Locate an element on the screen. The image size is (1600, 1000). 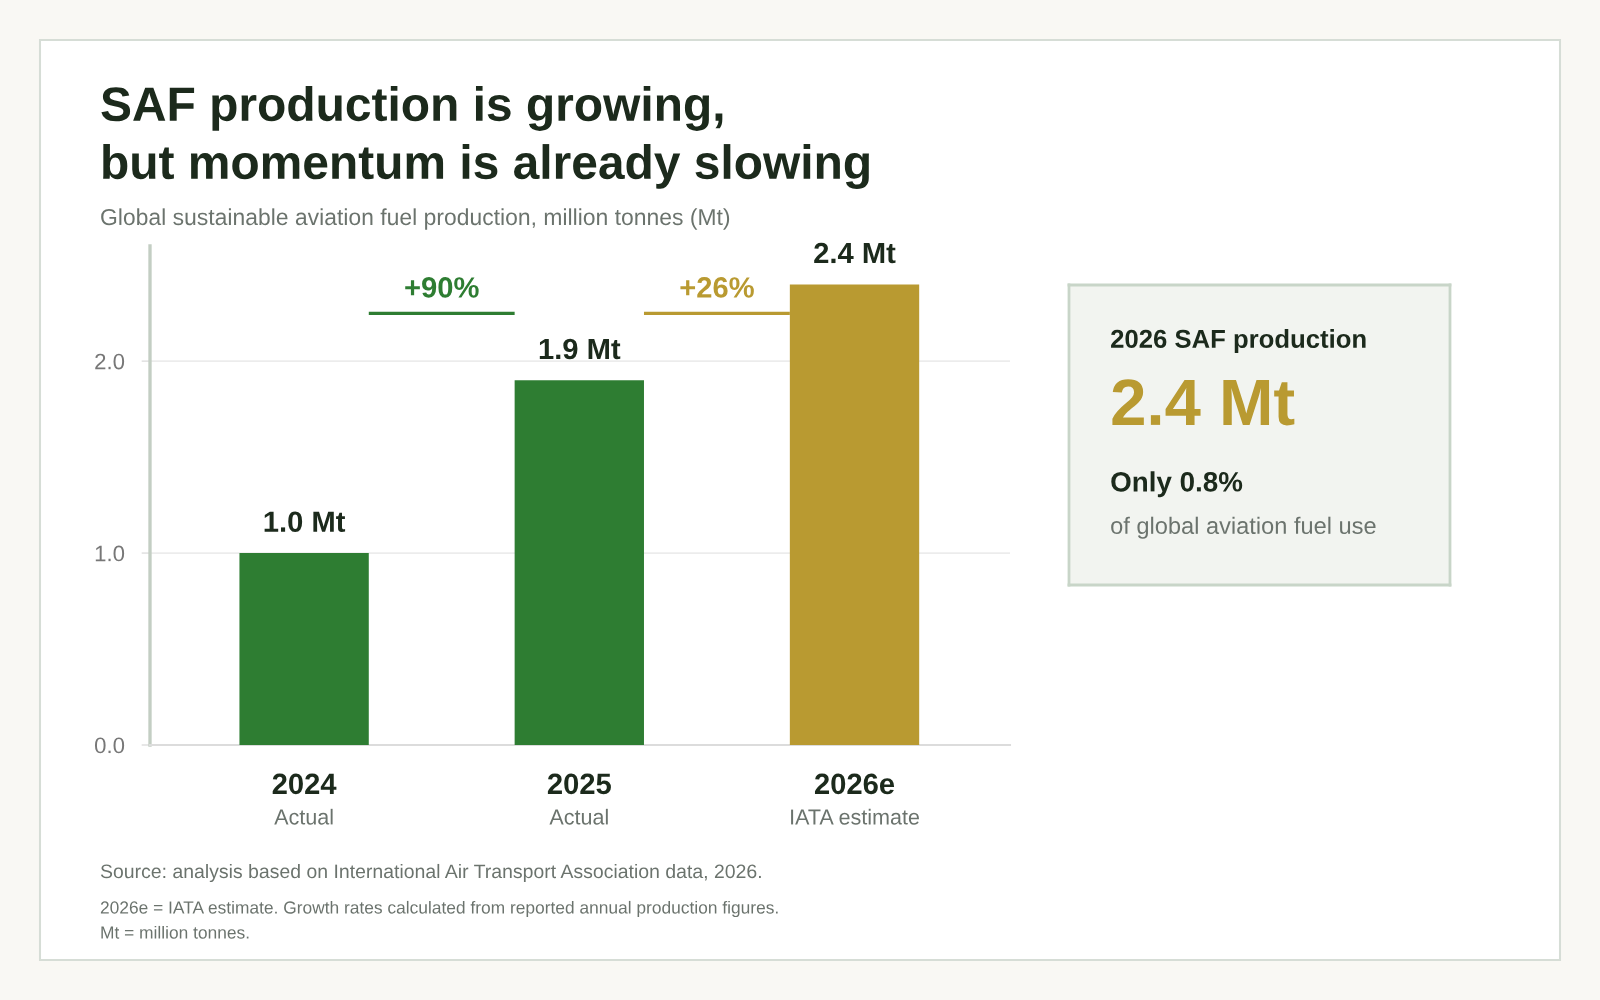
data-label: 1.0 Mt is located at coordinates (305, 522).